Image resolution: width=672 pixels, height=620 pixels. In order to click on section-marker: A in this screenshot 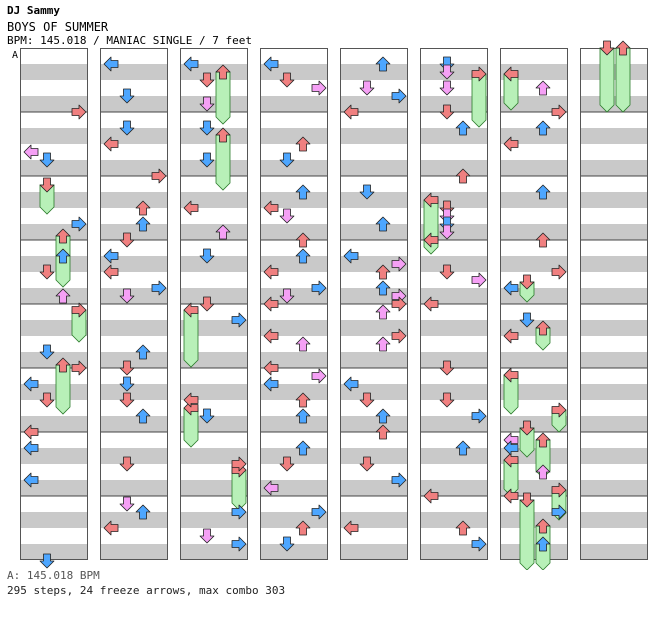, I will do `click(15, 55)`.